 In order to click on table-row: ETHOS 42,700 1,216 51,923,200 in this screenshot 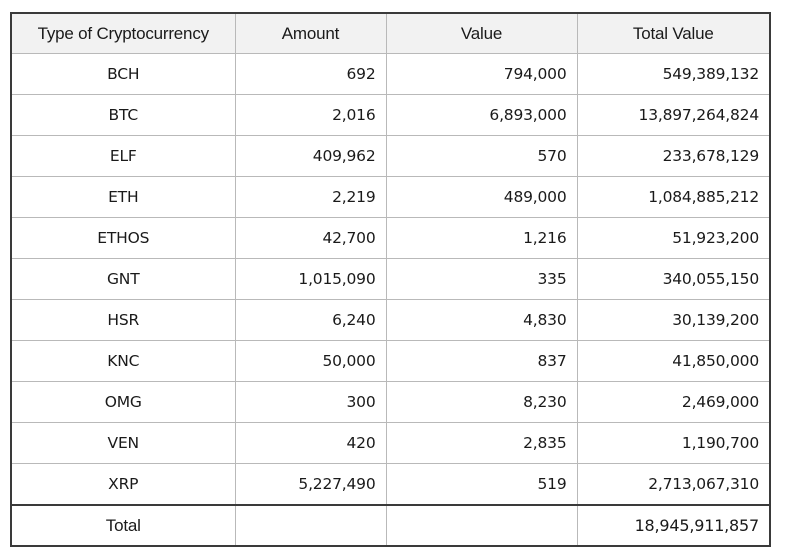, I will do `click(390, 238)`.